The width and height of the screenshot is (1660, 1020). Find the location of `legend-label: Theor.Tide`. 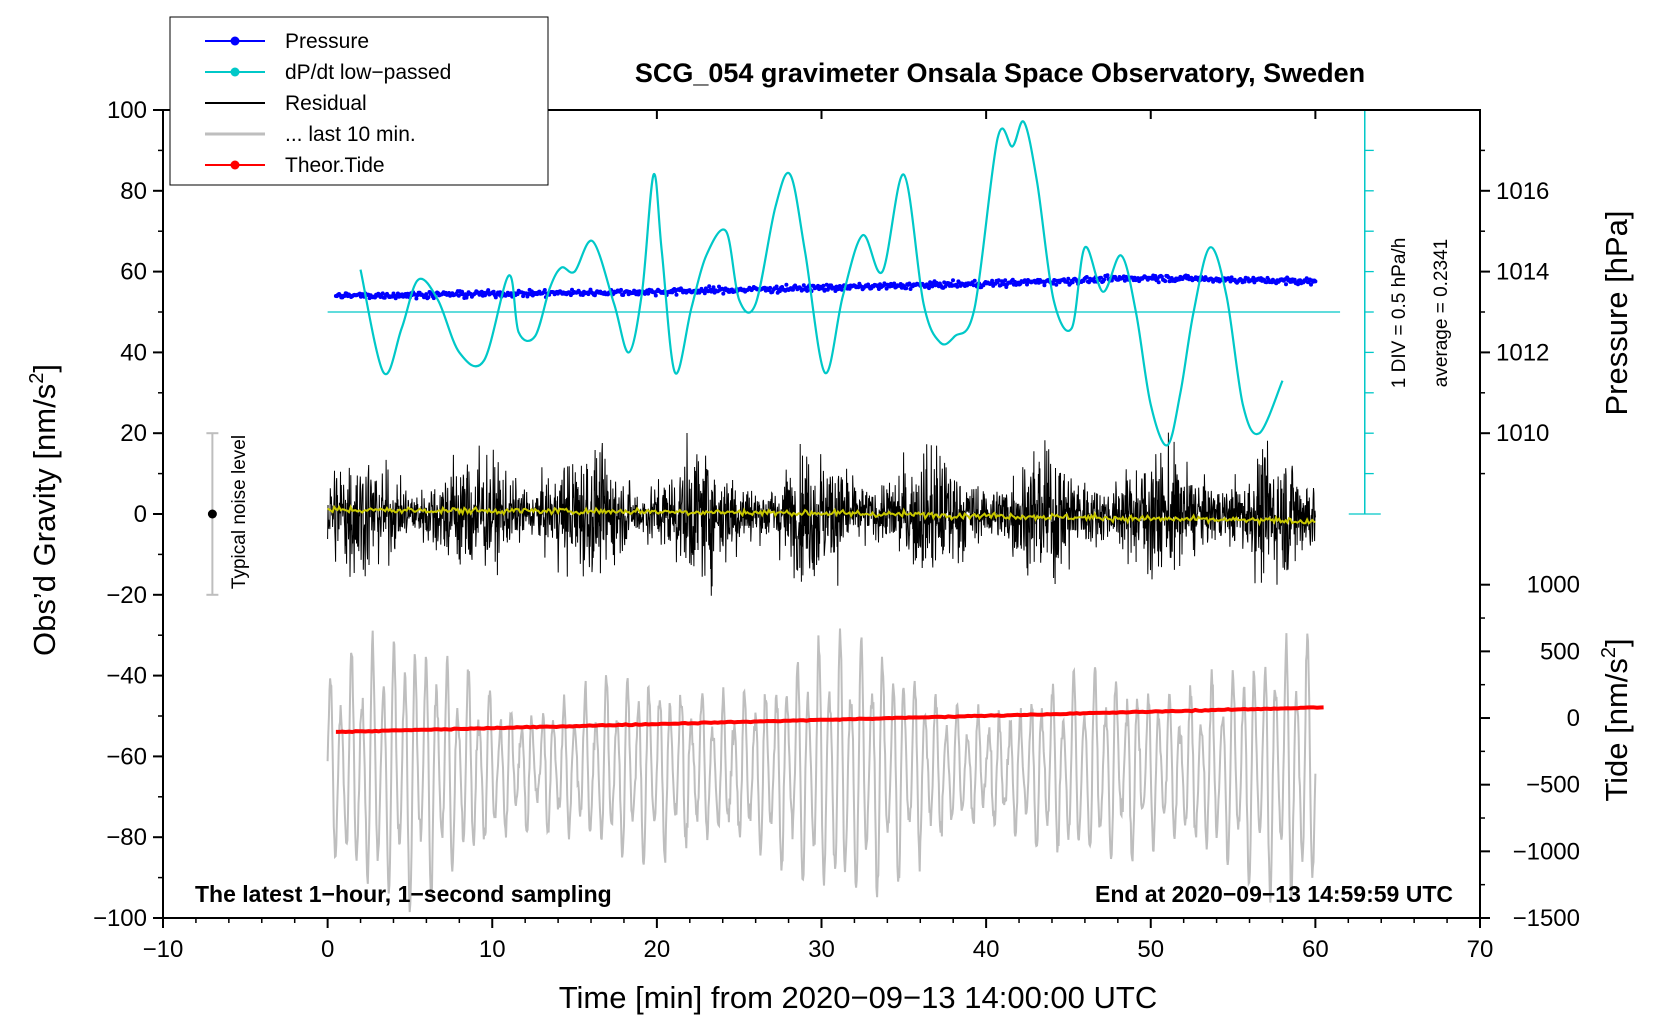

legend-label: Theor.Tide is located at coordinates (335, 165).